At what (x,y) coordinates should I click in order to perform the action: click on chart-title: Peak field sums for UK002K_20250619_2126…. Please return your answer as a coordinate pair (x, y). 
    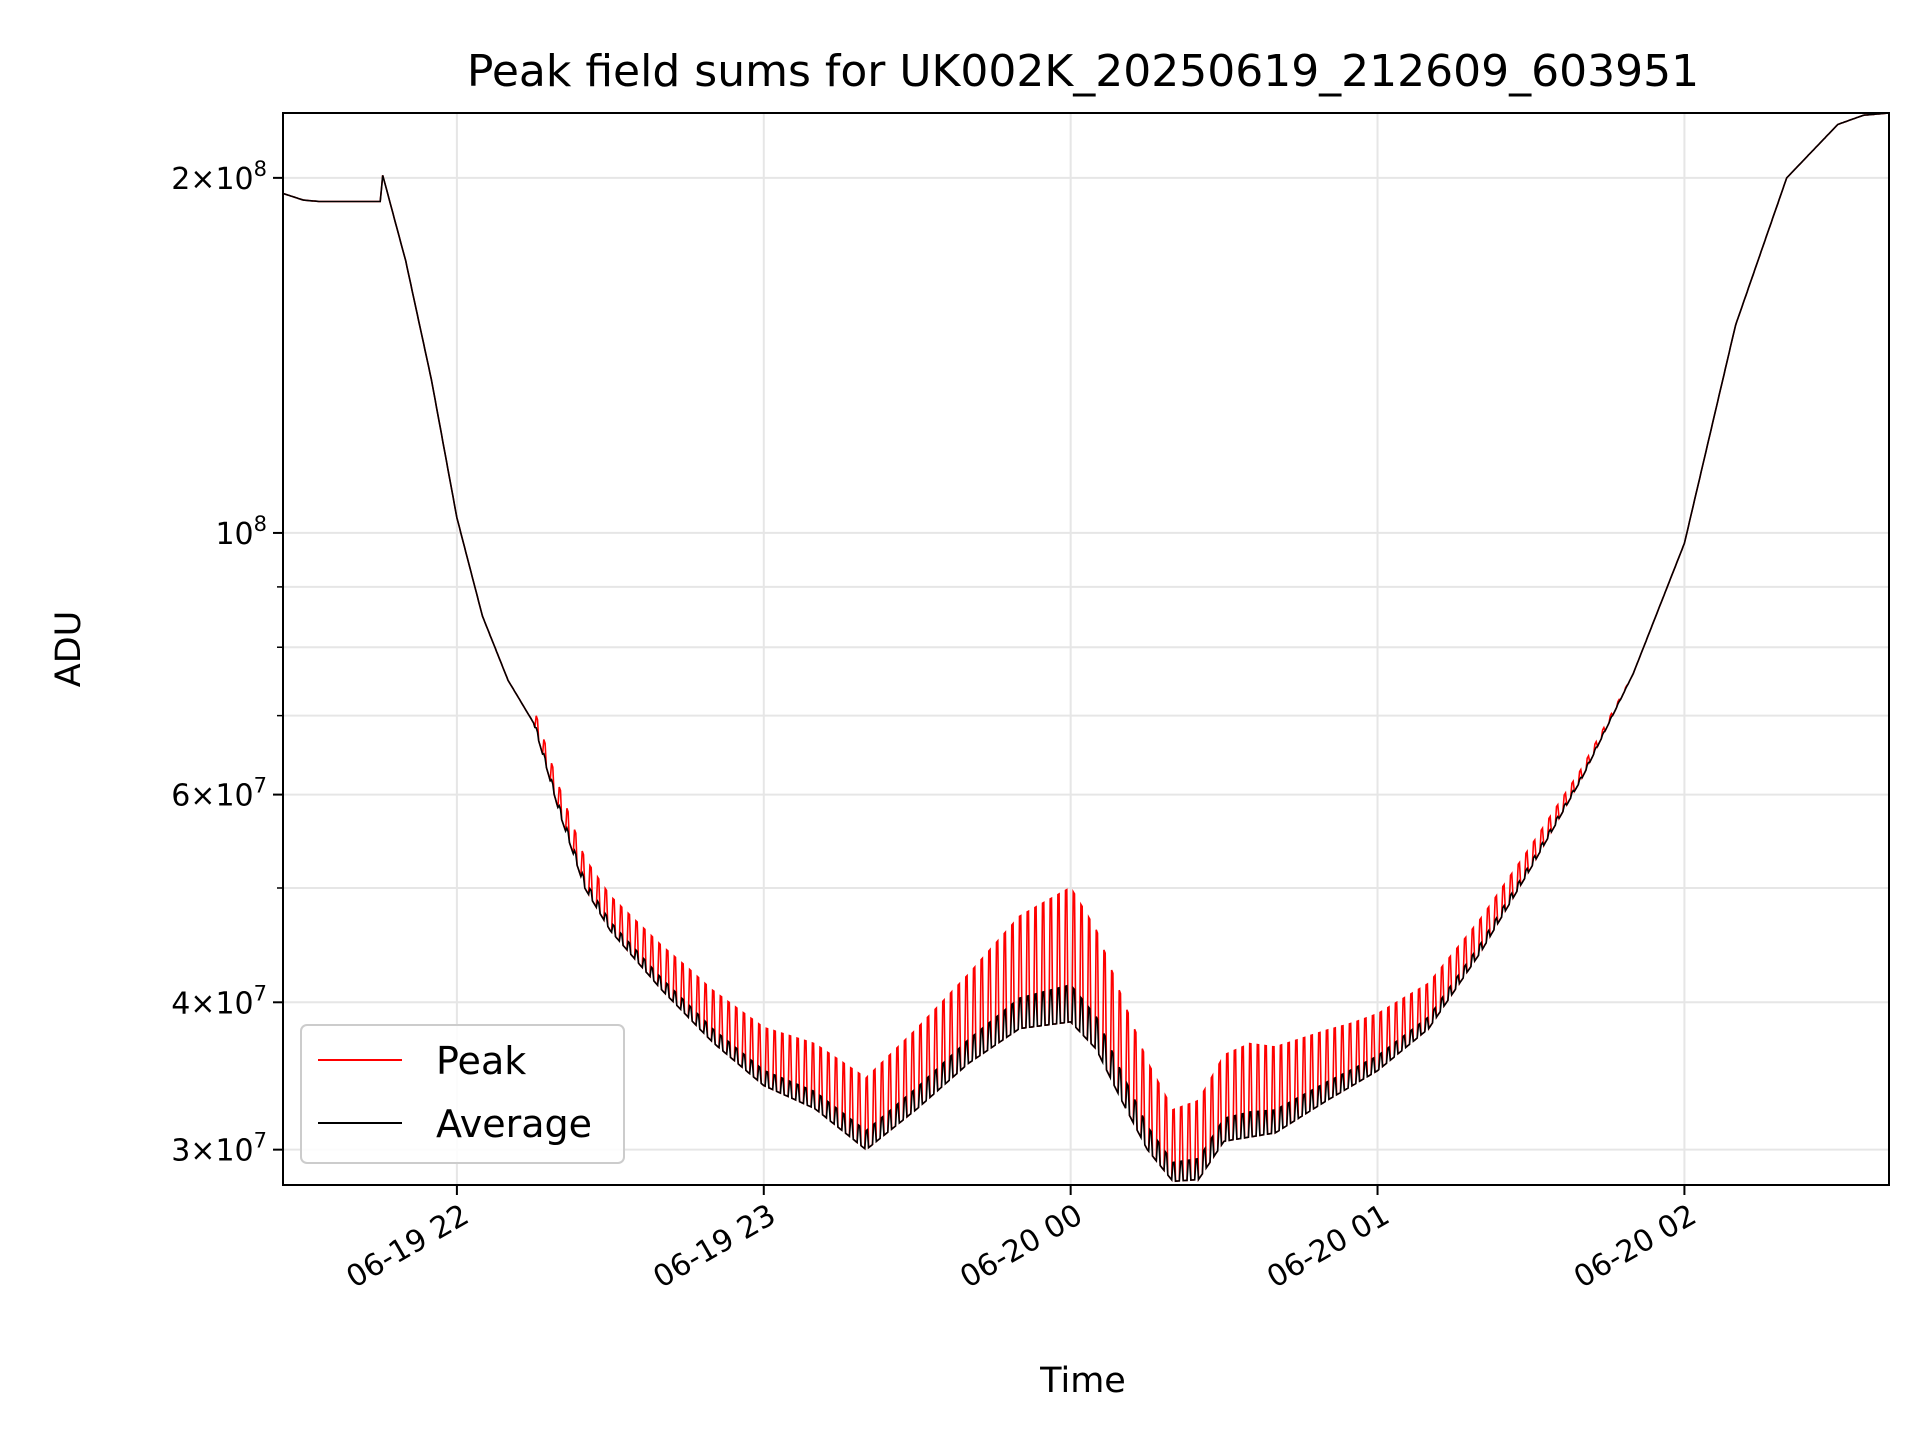
    Looking at the image, I should click on (1083, 71).